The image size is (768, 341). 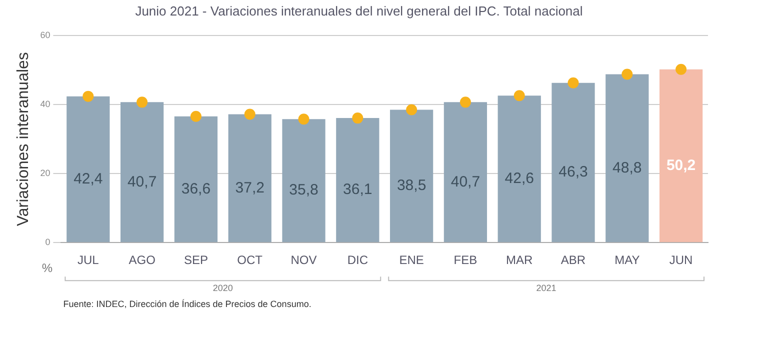 I want to click on y-tick-label: 40, so click(x=45, y=104).